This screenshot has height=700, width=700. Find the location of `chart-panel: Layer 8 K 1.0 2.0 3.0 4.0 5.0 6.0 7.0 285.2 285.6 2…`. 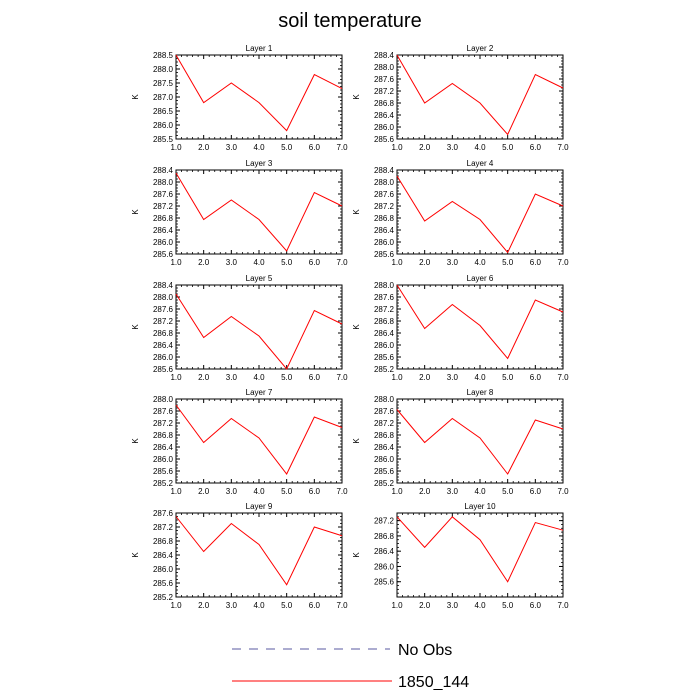

chart-panel: Layer 8 K 1.0 2.0 3.0 4.0 5.0 6.0 7.0 285.2 285.6 2… is located at coordinates (460, 442).